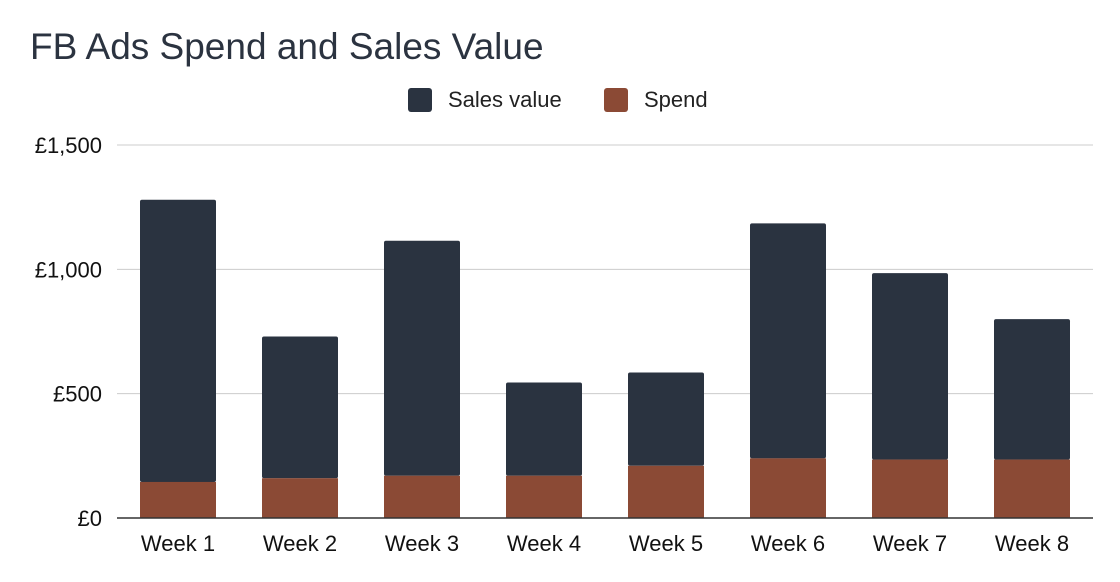  What do you see at coordinates (300, 543) in the screenshot?
I see `x-tick-label: Week 2` at bounding box center [300, 543].